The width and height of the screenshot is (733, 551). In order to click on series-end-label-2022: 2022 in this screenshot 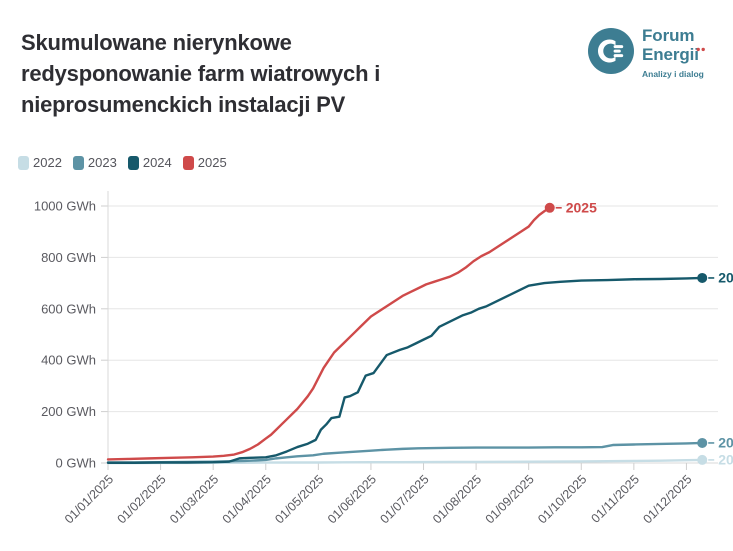, I will do `click(725, 460)`.